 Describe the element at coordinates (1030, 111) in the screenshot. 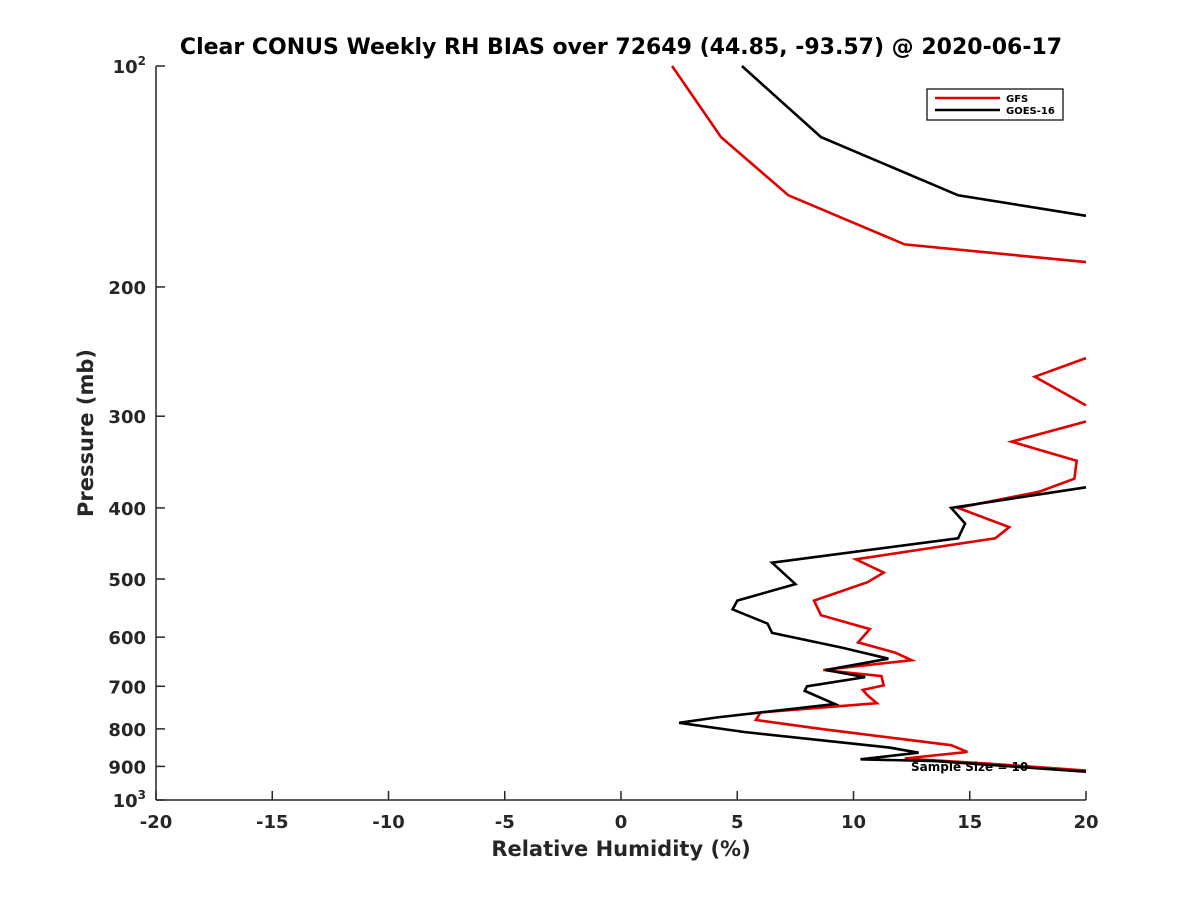

I see `legend-label-goes16: GOES-16` at that location.